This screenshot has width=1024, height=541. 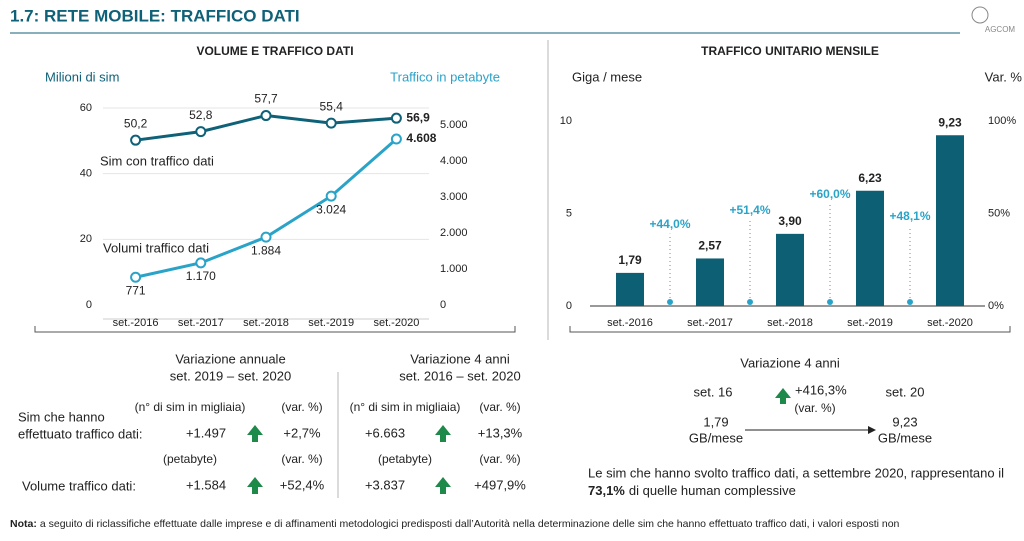 I want to click on summary-title: Variazione 4 anni, so click(x=790, y=362).